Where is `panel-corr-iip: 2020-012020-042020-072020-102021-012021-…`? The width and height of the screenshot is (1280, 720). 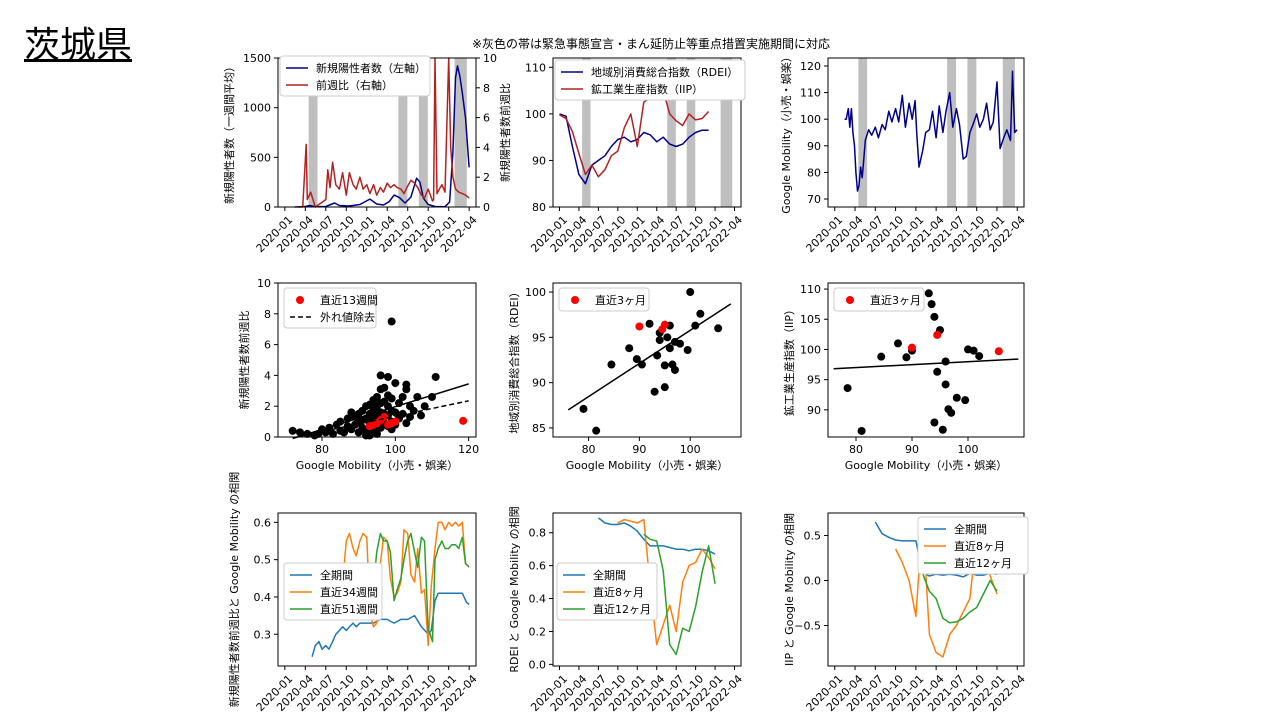
panel-corr-iip: 2020-012020-042020-072020-102021-012021-… is located at coordinates (906, 613).